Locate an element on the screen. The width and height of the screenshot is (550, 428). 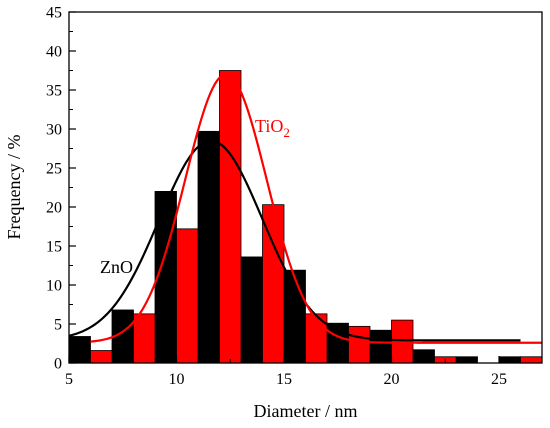
y-tick-label: 20 is located at coordinates (54, 208).